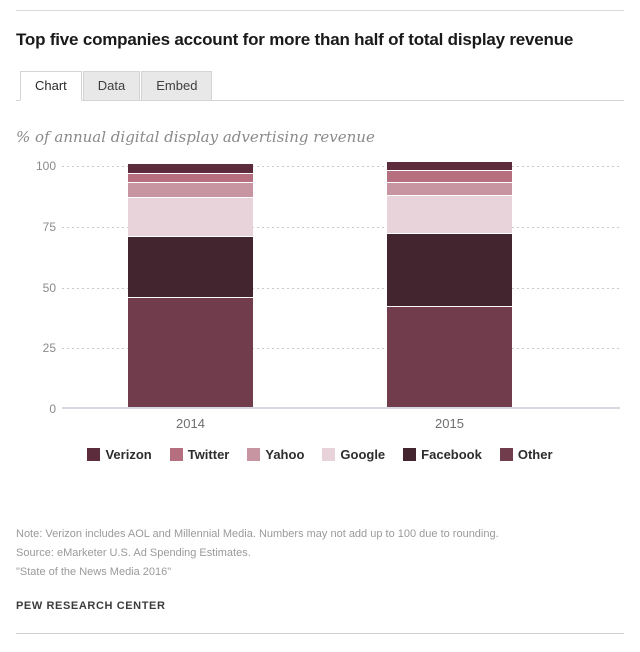 This screenshot has height=652, width=640. Describe the element at coordinates (190, 217) in the screenshot. I see `bar-segment-2014-google` at that location.